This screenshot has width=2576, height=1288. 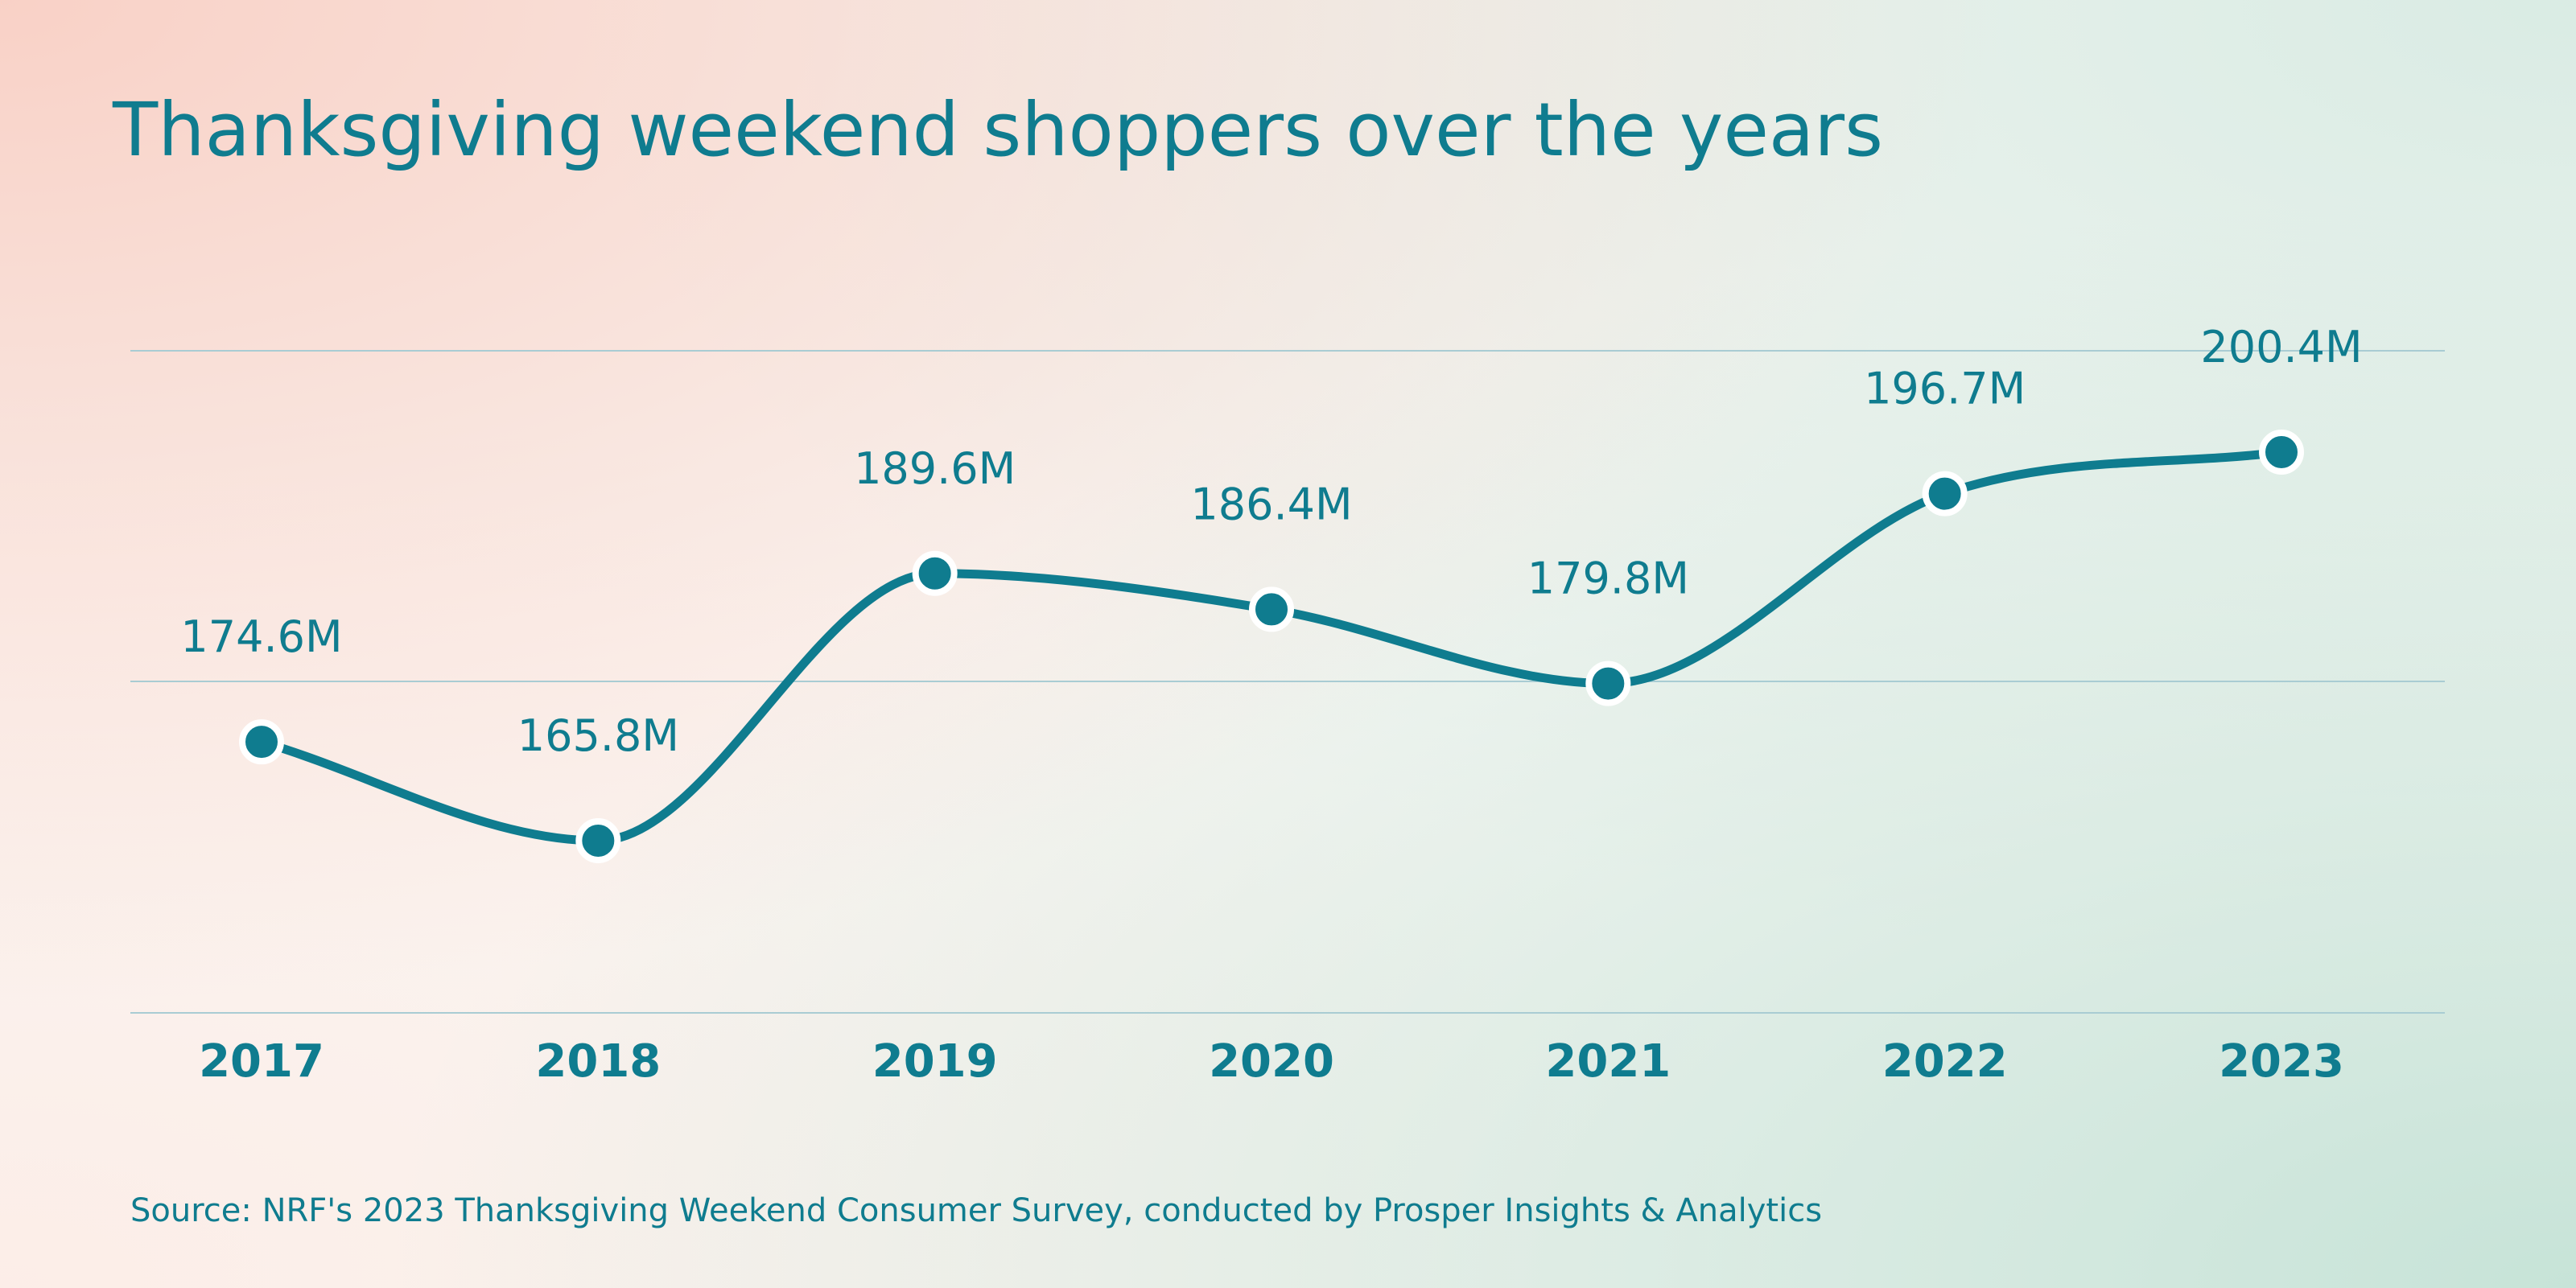 What do you see at coordinates (1608, 683) in the screenshot?
I see `data-point-2021` at bounding box center [1608, 683].